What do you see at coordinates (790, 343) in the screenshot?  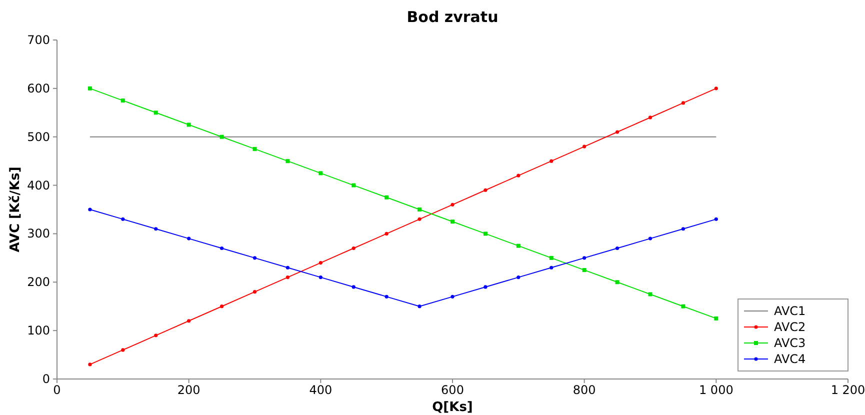 I see `legend-label: AVC3` at bounding box center [790, 343].